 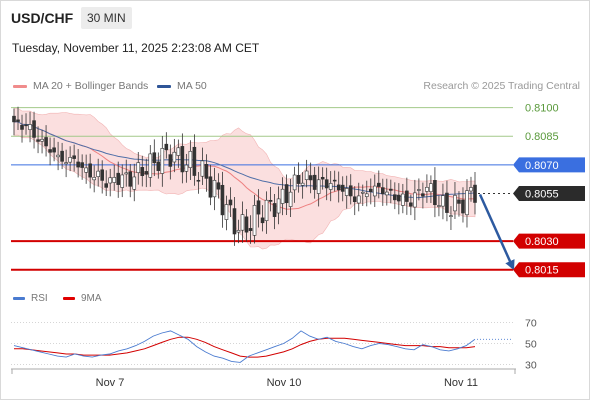 What do you see at coordinates (501, 86) in the screenshot?
I see `credit-text: Research © 2025 Trading Central` at bounding box center [501, 86].